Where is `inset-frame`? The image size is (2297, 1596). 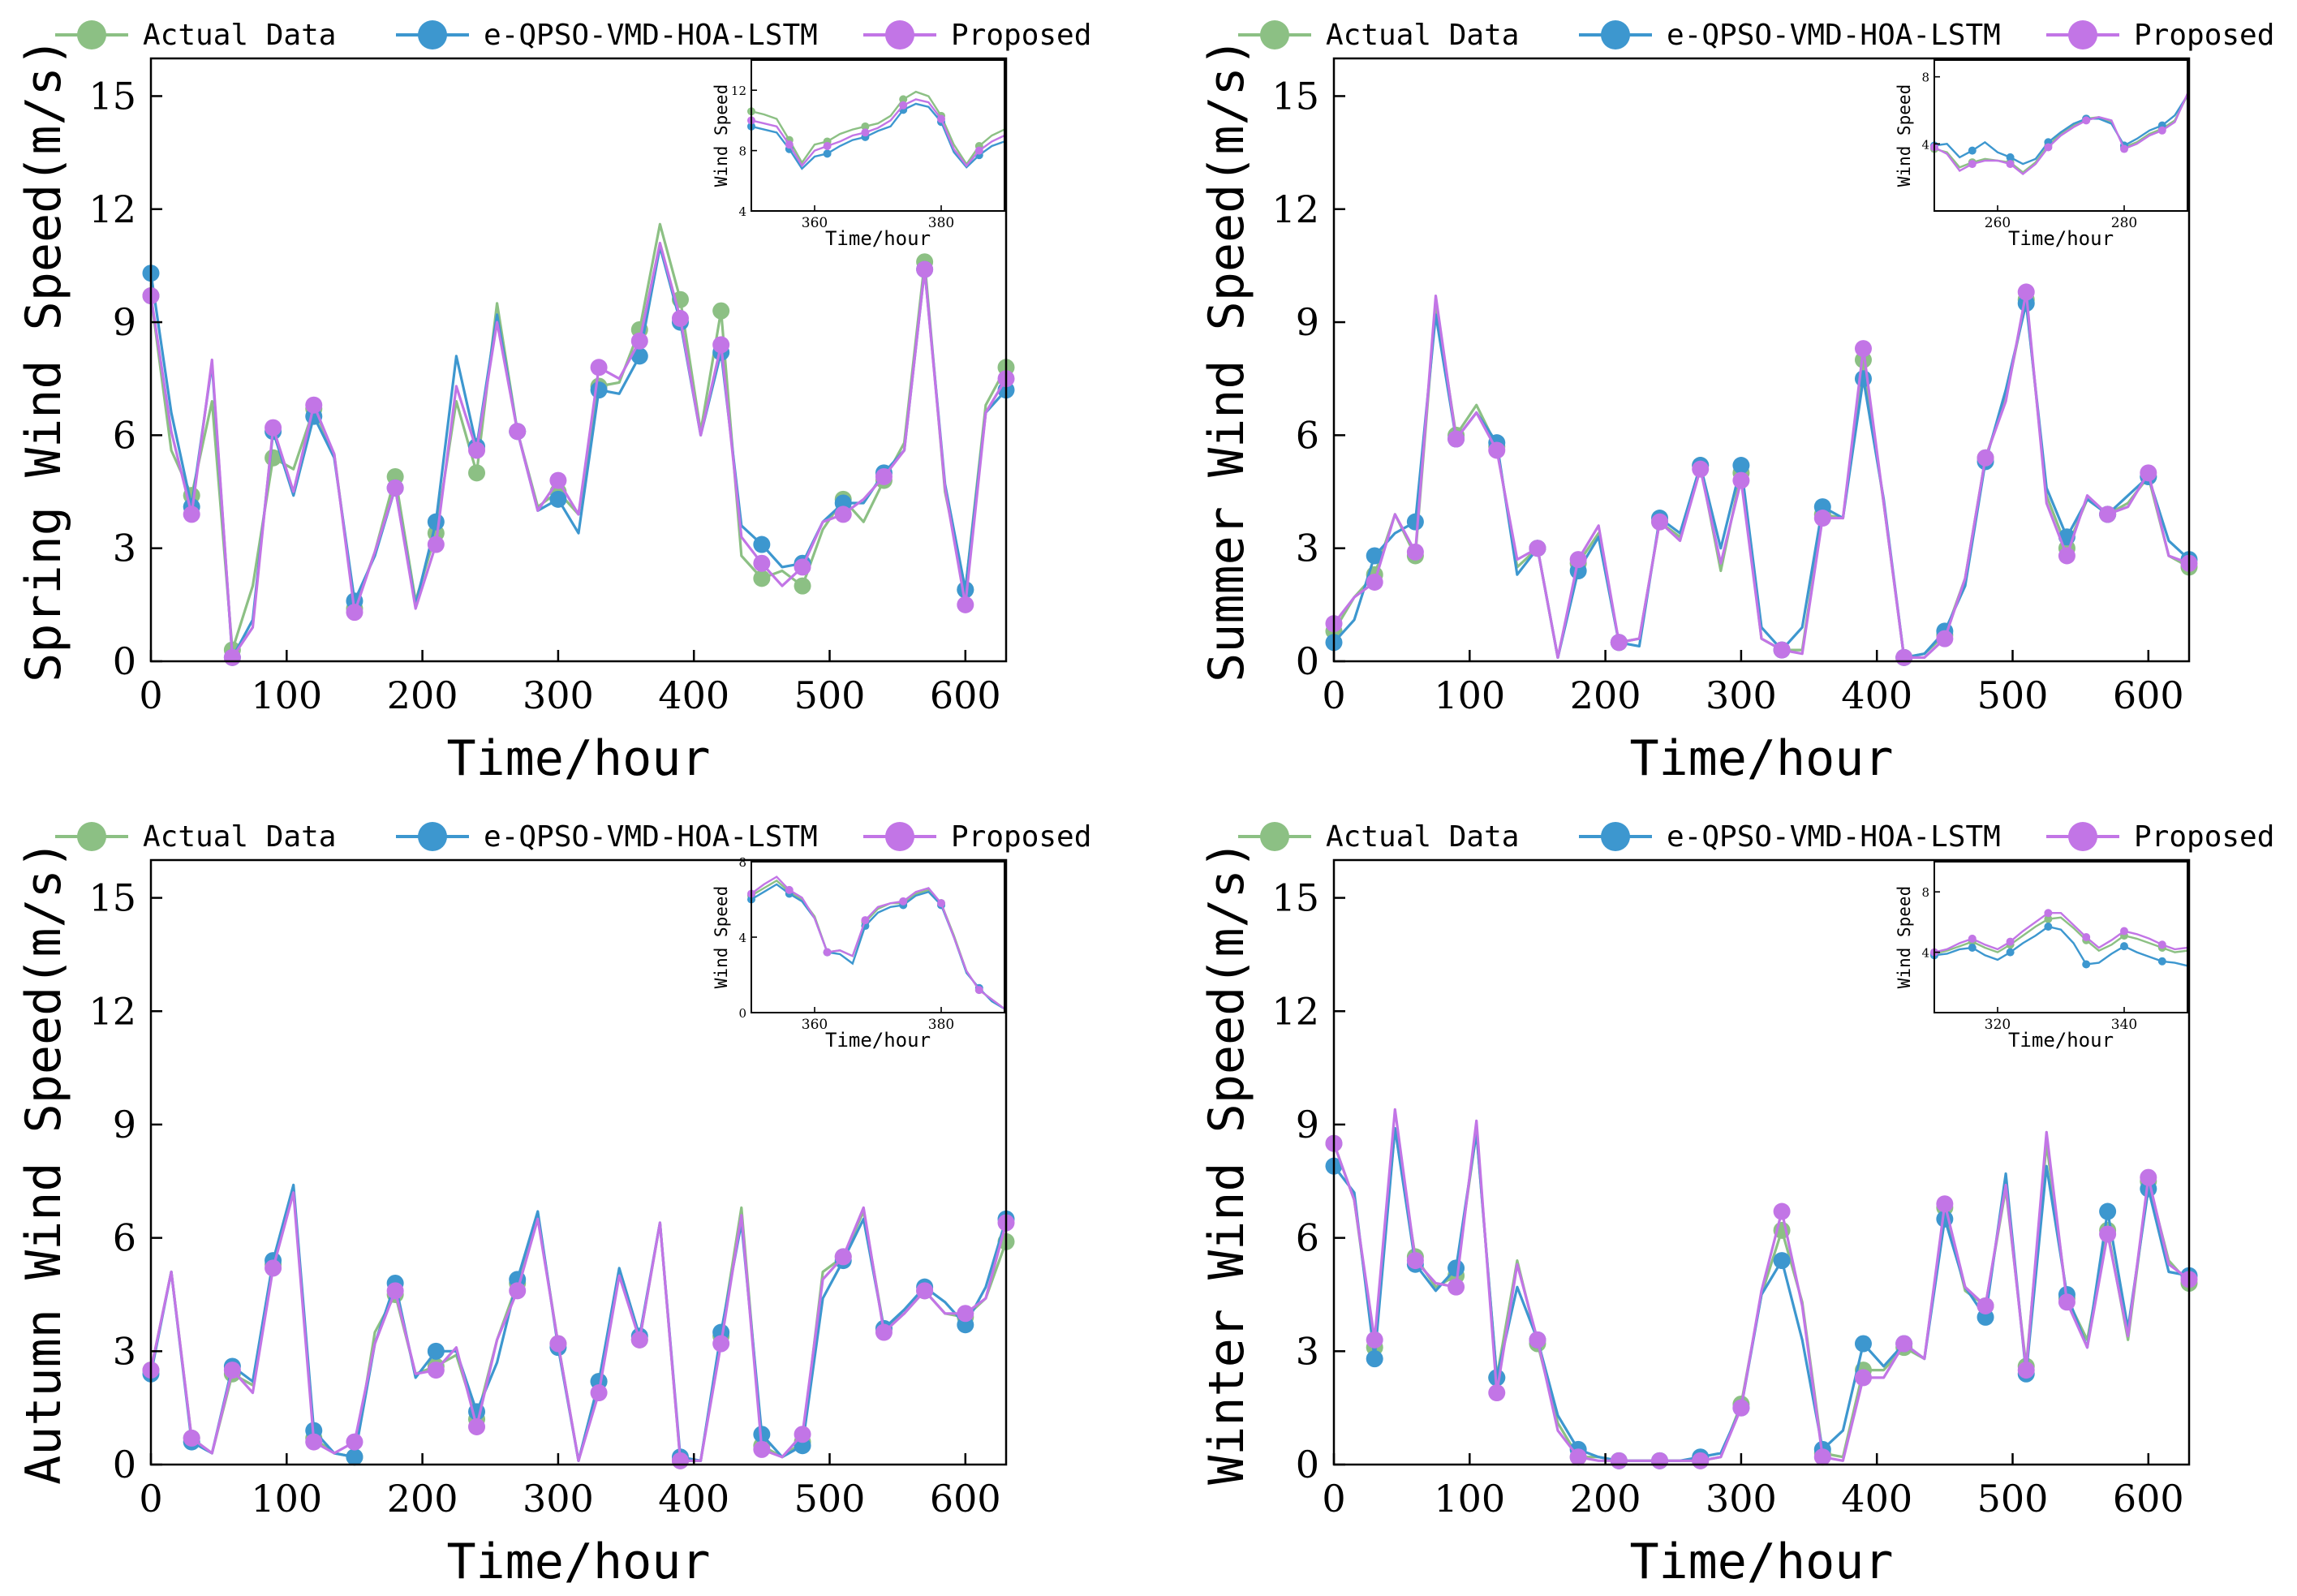 inset-frame is located at coordinates (2061, 937).